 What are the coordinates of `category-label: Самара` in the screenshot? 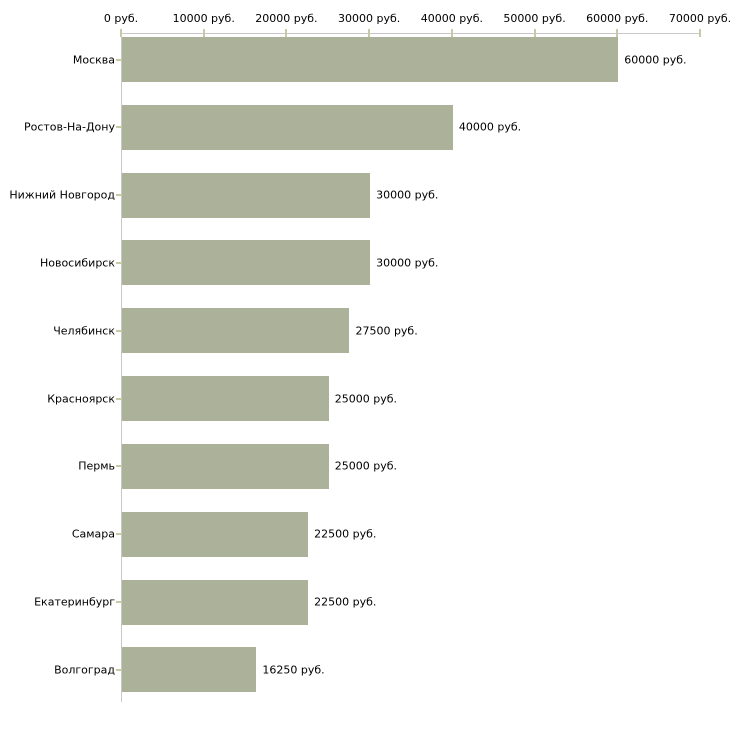 It's located at (93, 534).